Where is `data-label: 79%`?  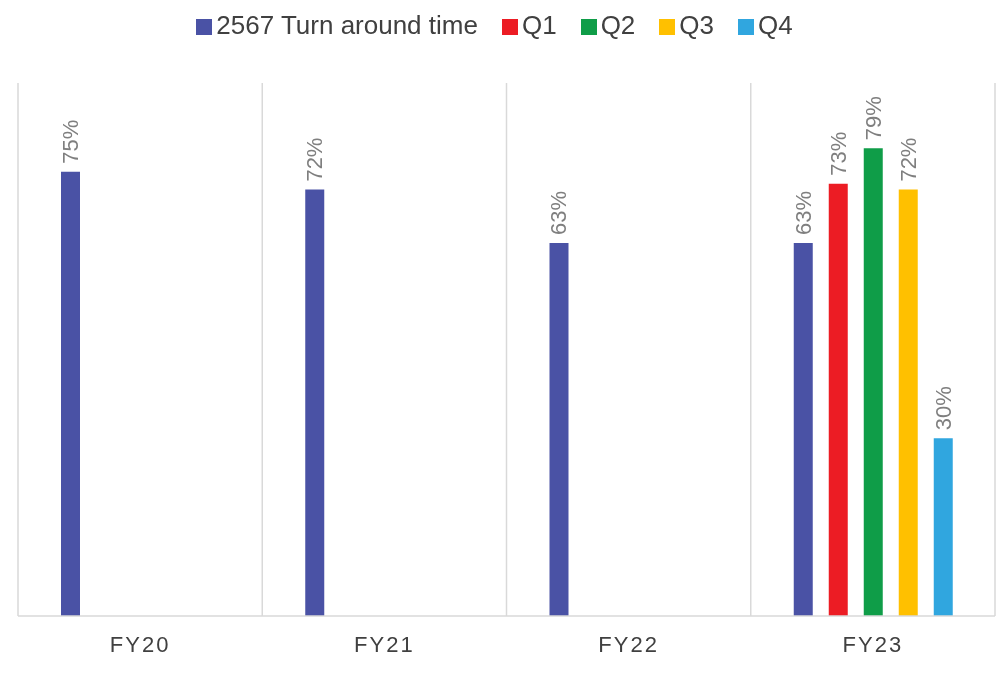
data-label: 79% is located at coordinates (873, 118).